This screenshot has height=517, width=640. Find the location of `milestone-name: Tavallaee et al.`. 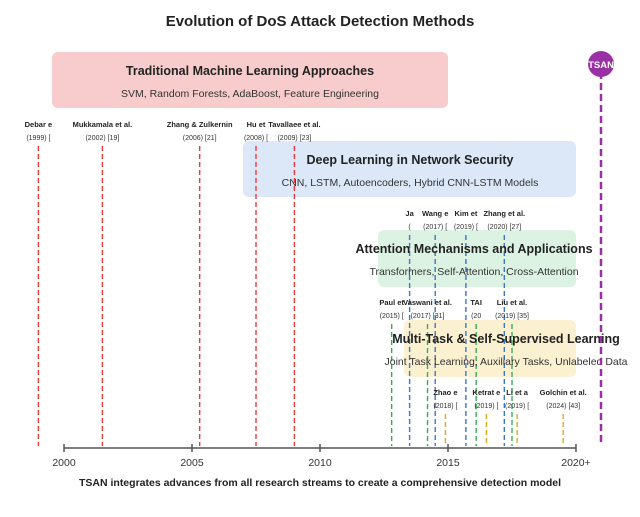

milestone-name: Tavallaee et al. is located at coordinates (294, 124).